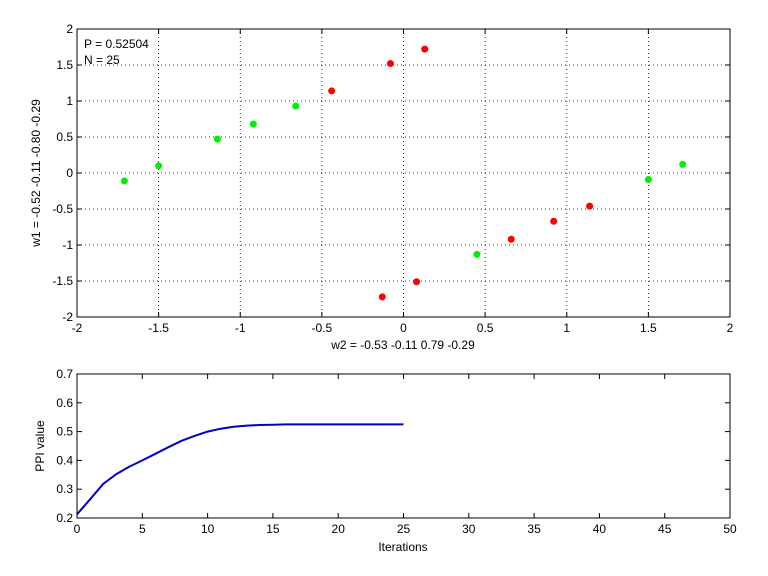 Image resolution: width=768 pixels, height=576 pixels. What do you see at coordinates (64, 65) in the screenshot?
I see `y-tick-label: 1.5` at bounding box center [64, 65].